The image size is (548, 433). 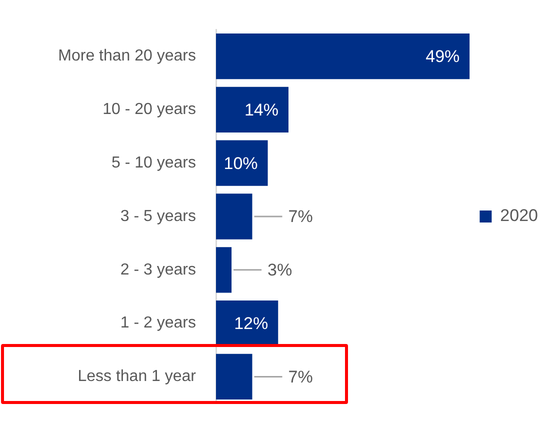 What do you see at coordinates (280, 270) in the screenshot?
I see `data-label: 3%` at bounding box center [280, 270].